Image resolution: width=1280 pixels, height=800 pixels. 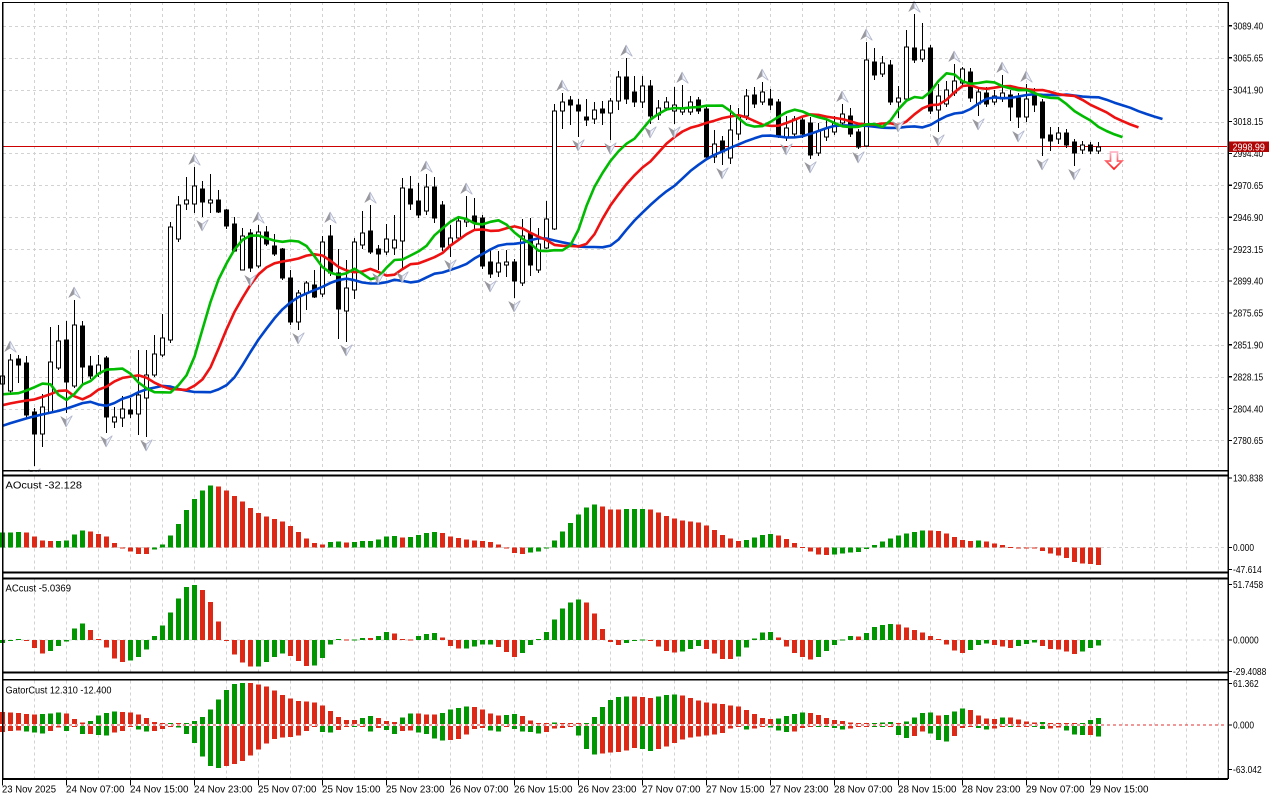 I want to click on svg-text: 2923.15, so click(x=1248, y=250).